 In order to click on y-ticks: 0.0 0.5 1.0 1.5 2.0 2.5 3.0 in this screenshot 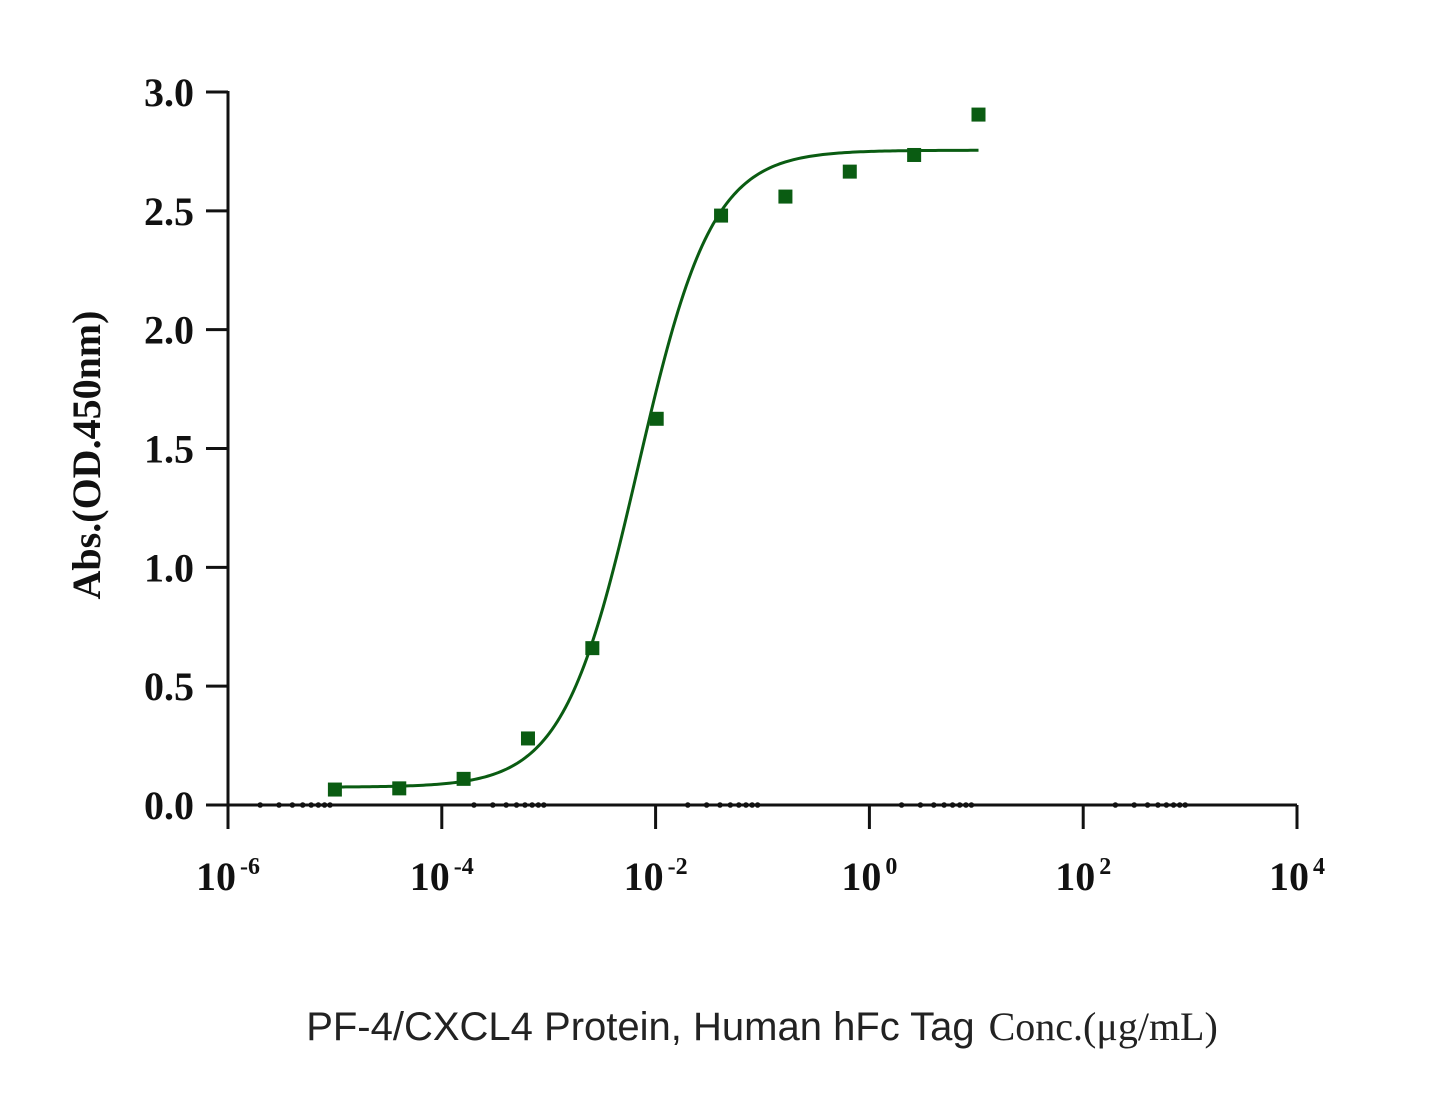, I will do `click(186, 449)`.